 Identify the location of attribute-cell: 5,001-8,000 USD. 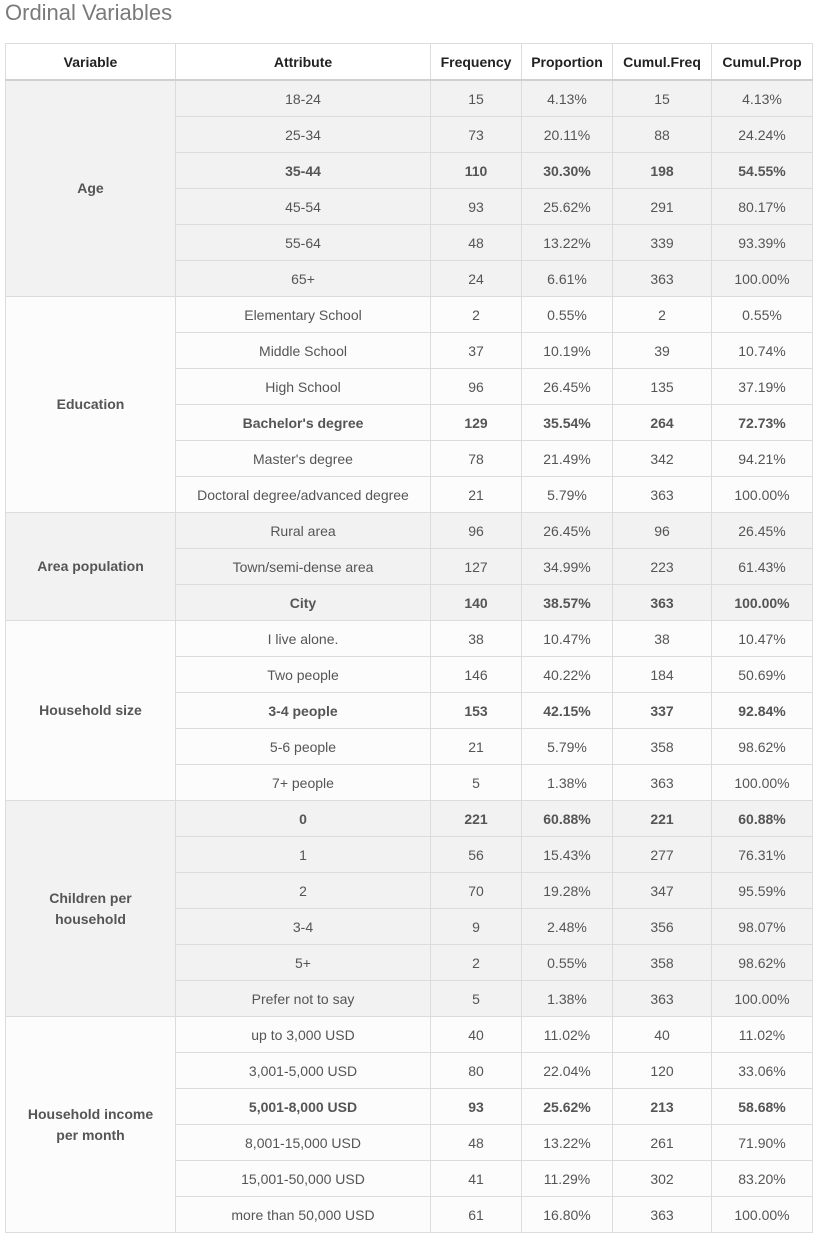
(303, 1106).